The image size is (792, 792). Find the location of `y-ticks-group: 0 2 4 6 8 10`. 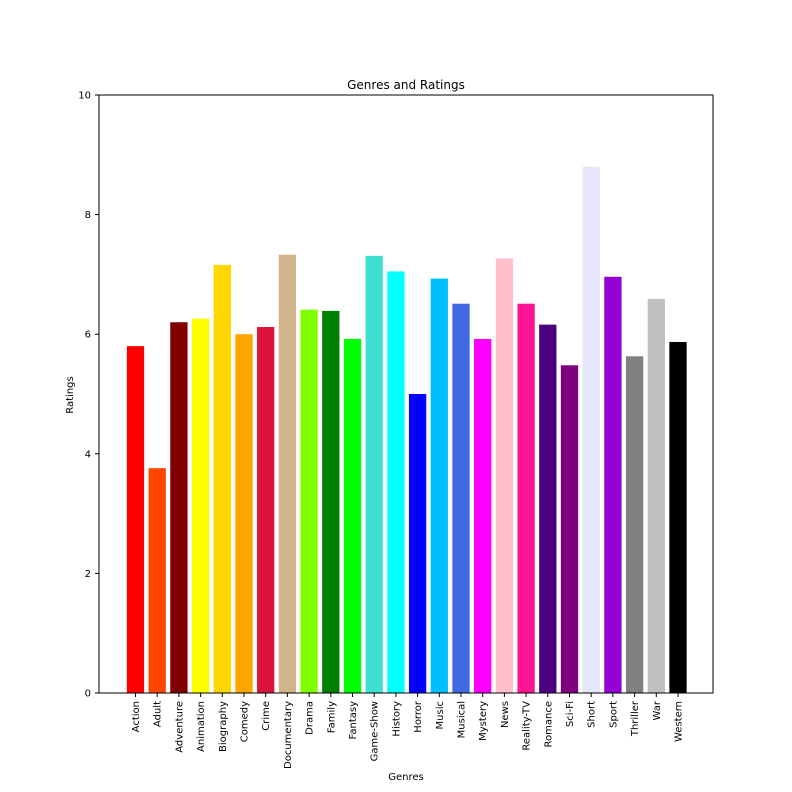

y-ticks-group: 0 2 4 6 8 10 is located at coordinates (88, 395).